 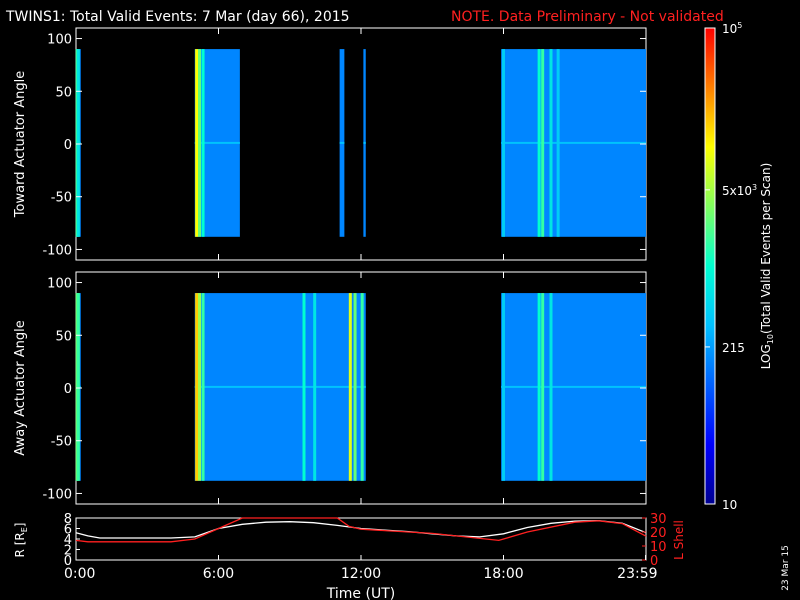 What do you see at coordinates (20, 387) in the screenshot?
I see `away-ylabel: Away Actuator Angle` at bounding box center [20, 387].